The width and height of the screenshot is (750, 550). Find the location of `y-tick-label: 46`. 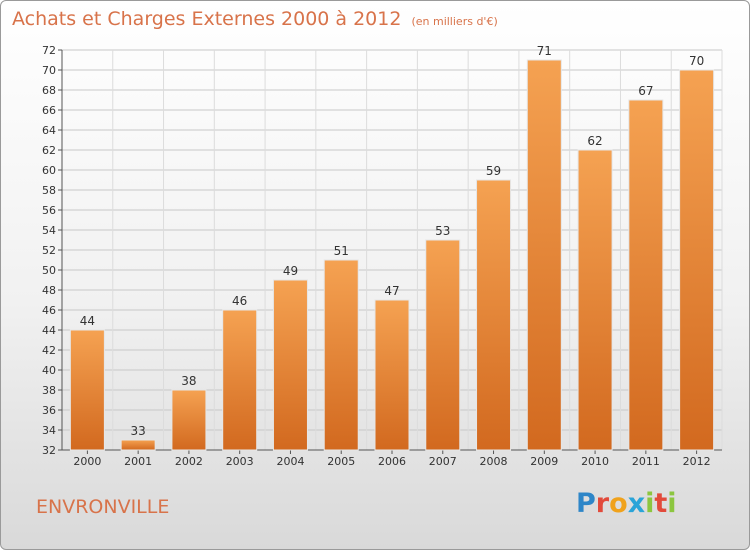

y-tick-label: 46 is located at coordinates (49, 310).